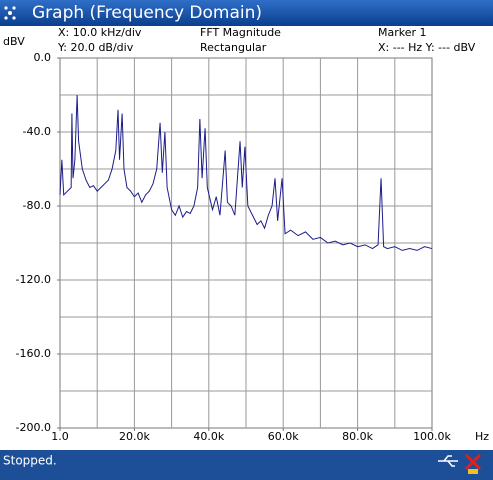 The image size is (493, 480). I want to click on usb-icon, so click(448, 461).